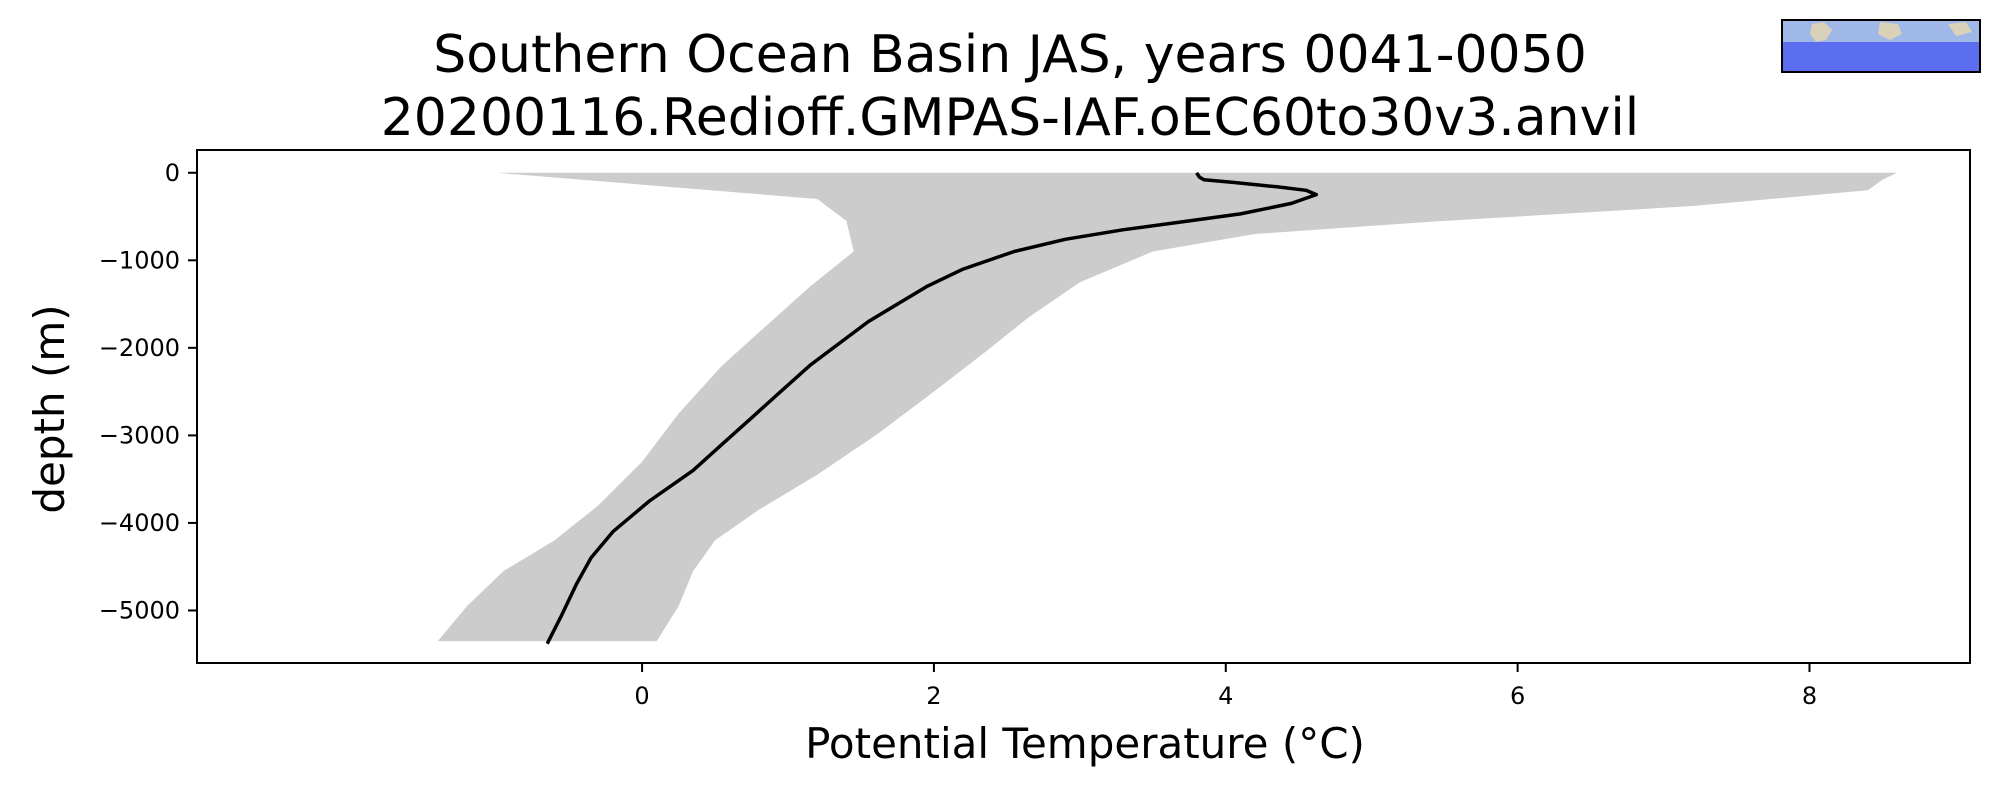 Image resolution: width=2000 pixels, height=800 pixels. What do you see at coordinates (1809, 696) in the screenshot?
I see `x-tick-label: 8` at bounding box center [1809, 696].